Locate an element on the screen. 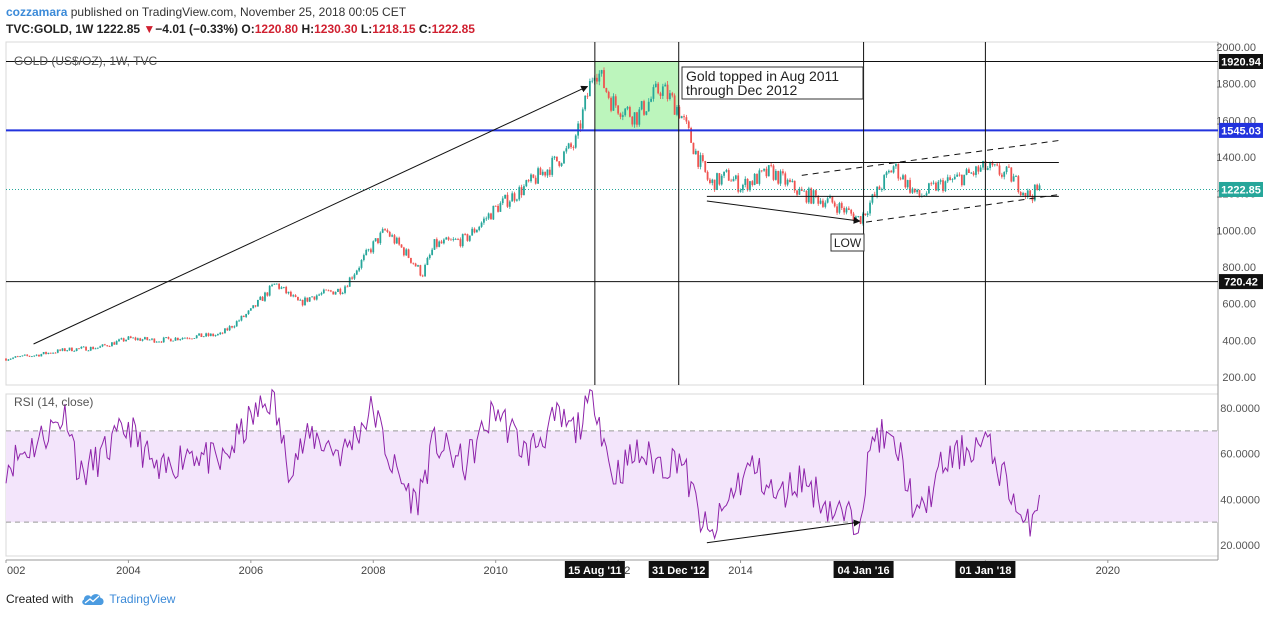  channel-lower-line is located at coordinates (962, 208).